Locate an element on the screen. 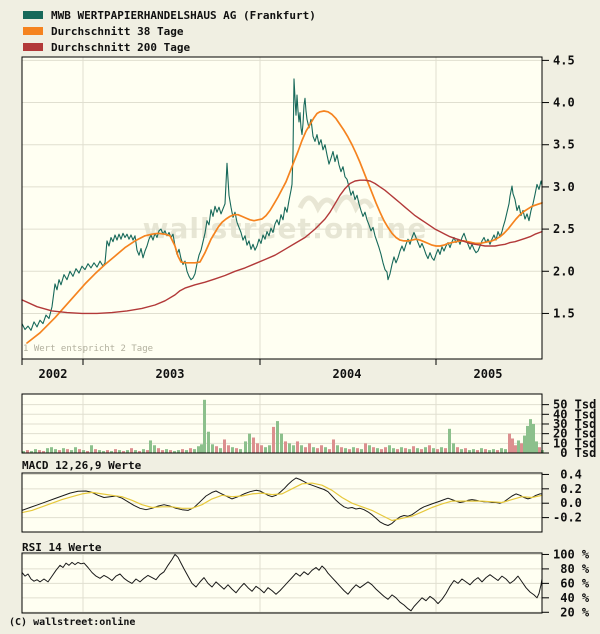 The width and height of the screenshot is (600, 634). year-label-2004: 2004 is located at coordinates (347, 374).